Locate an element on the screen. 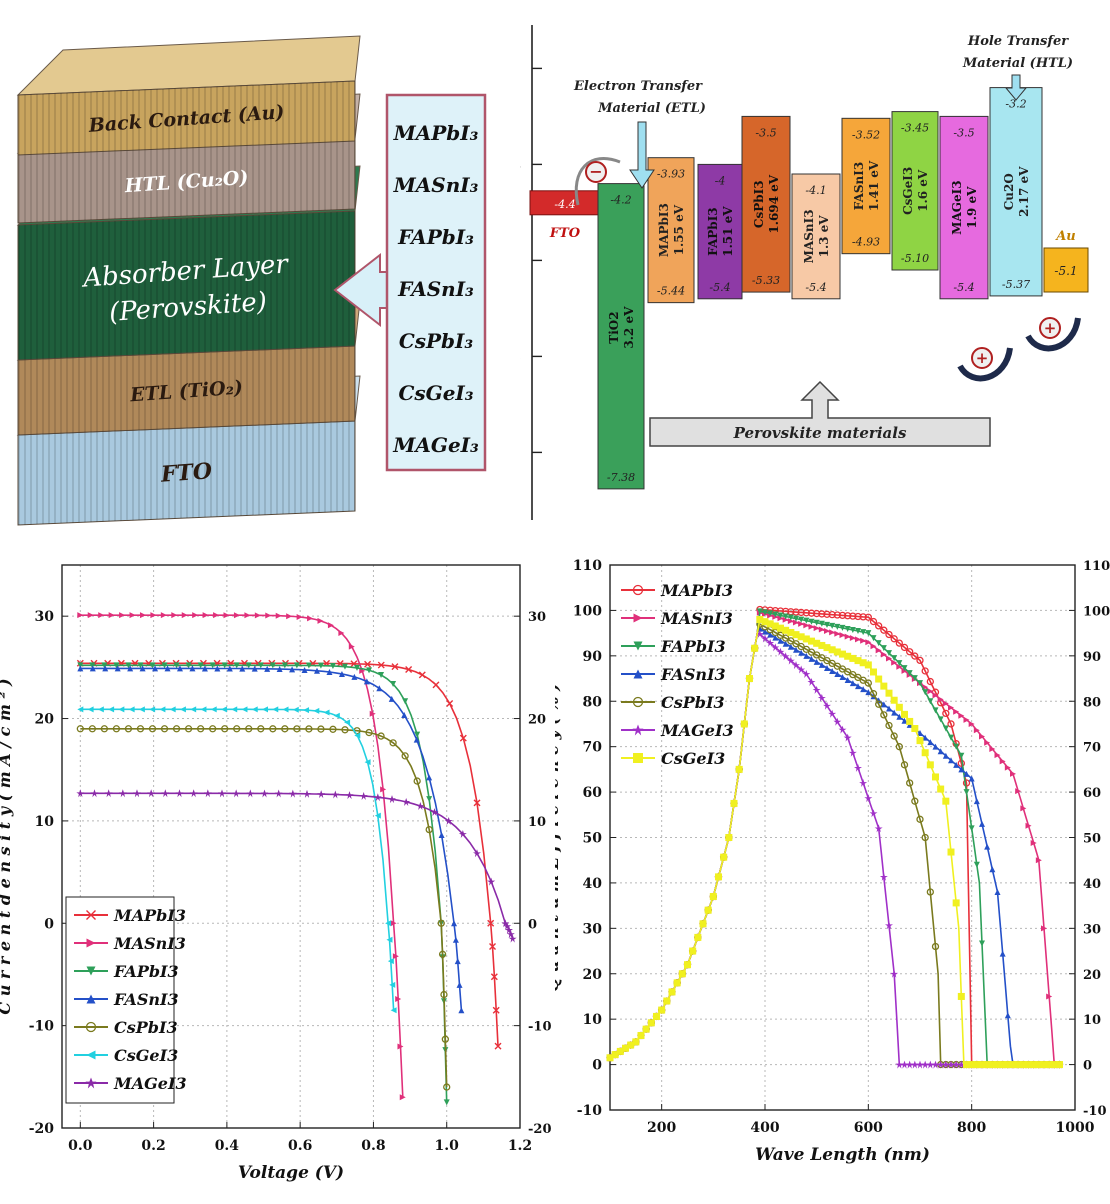  y-tick-label-right: 70 is located at coordinates (1092, 748).